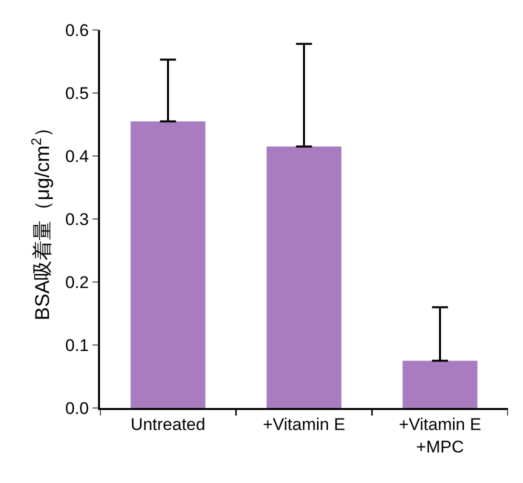 Image resolution: width=523 pixels, height=483 pixels. Describe the element at coordinates (77, 345) in the screenshot. I see `y-tick-label: 0.1` at that location.